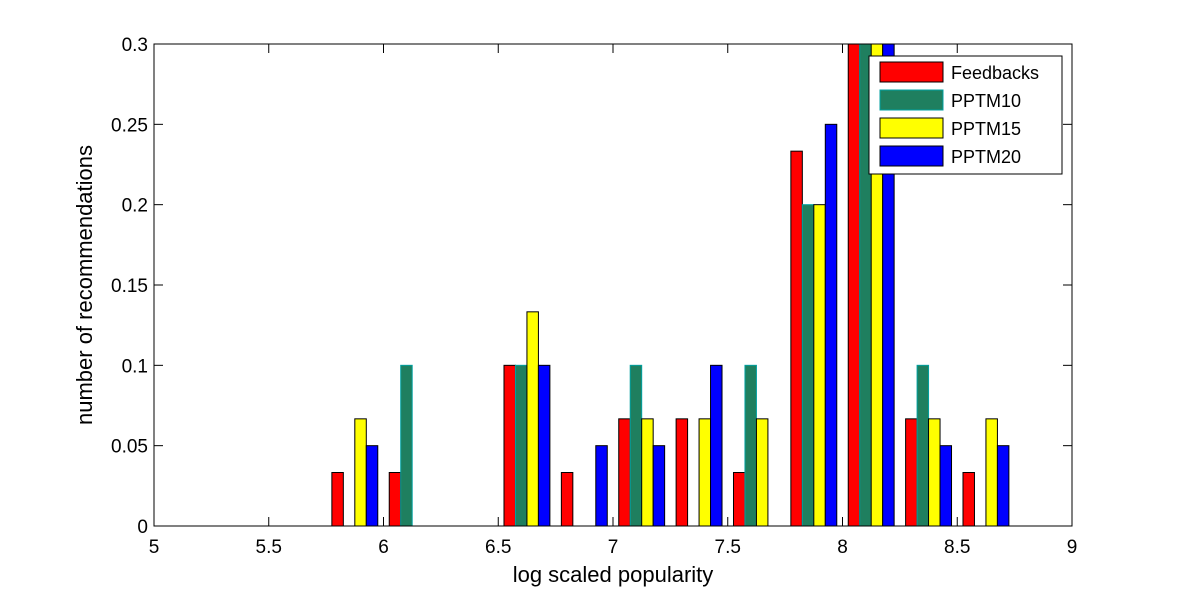 The height and width of the screenshot is (591, 1183). What do you see at coordinates (135, 45) in the screenshot?
I see `y-tick-label: 0.3` at bounding box center [135, 45].